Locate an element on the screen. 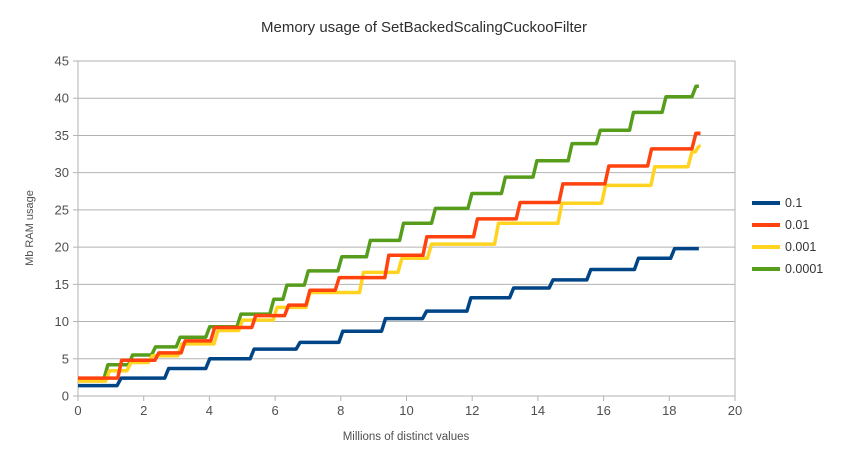 The width and height of the screenshot is (848, 468). svg-text: 6 is located at coordinates (274, 410).